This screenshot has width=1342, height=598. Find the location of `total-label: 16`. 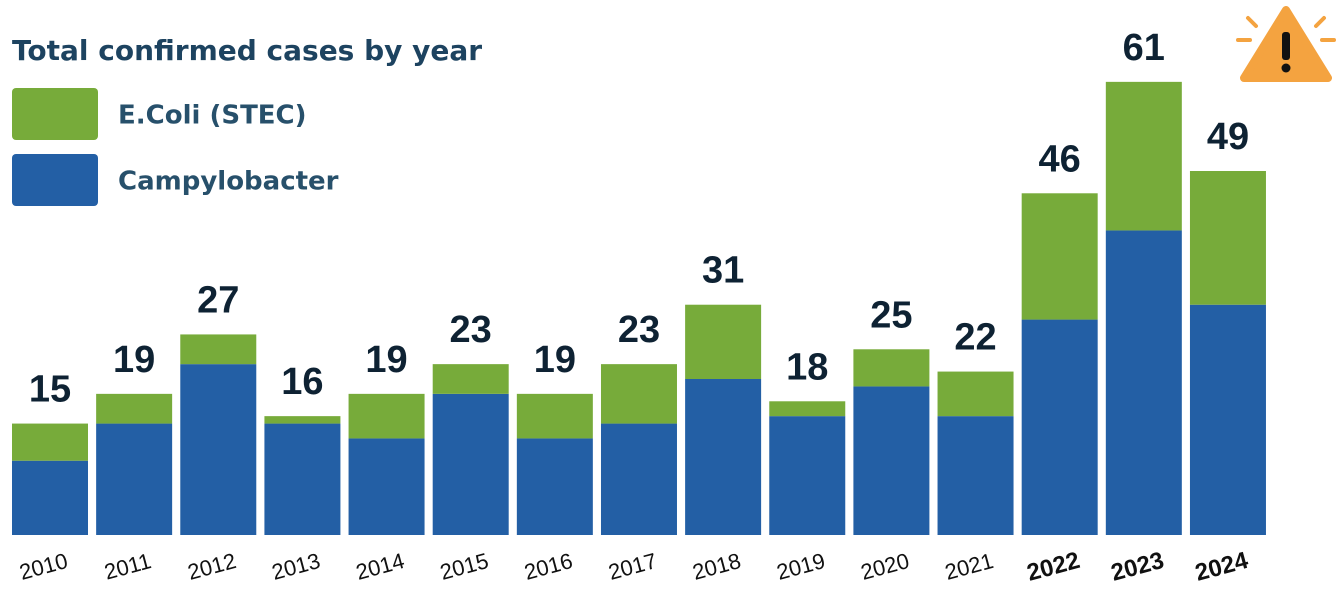

total-label: 16 is located at coordinates (302, 382).